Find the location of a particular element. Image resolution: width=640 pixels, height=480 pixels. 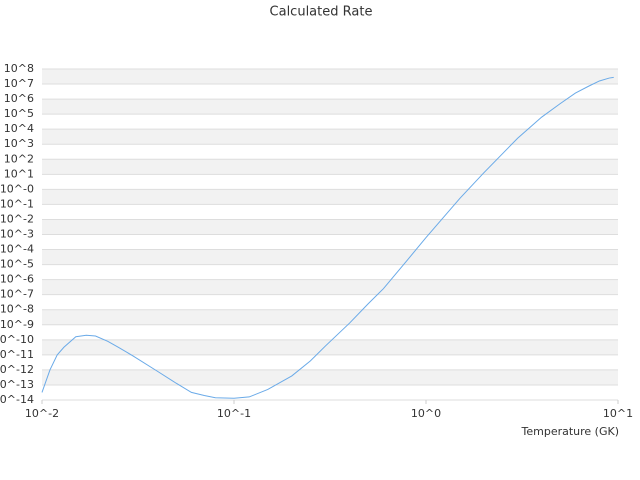

y-tick-label: 10^-0 is located at coordinates (17, 188).